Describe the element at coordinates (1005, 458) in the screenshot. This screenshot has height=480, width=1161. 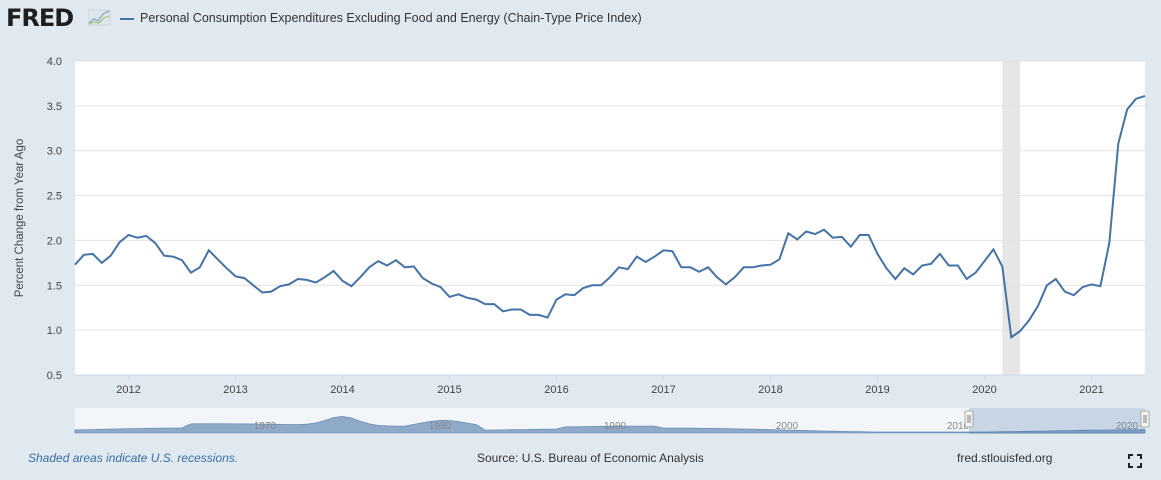
I see `site-link: fred.stlouisfed.org` at that location.